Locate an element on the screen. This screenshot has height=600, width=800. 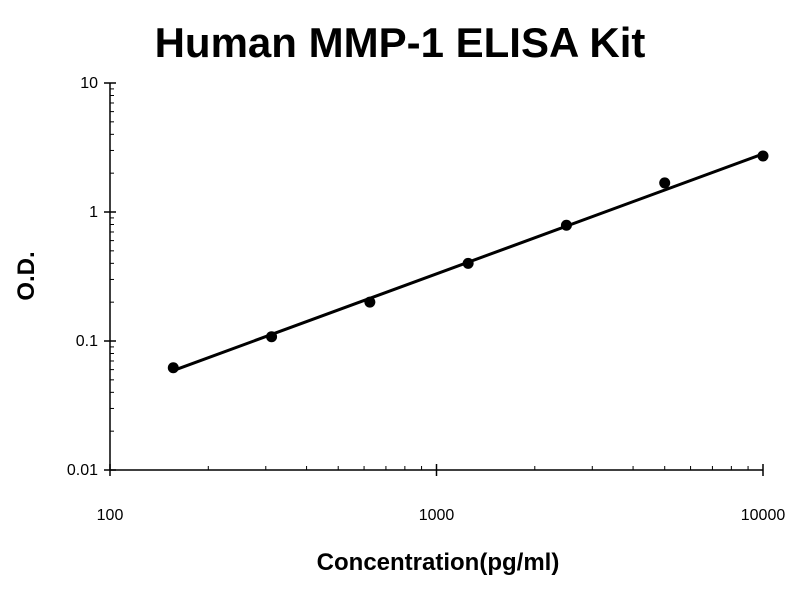
x-axis-ticks: 100 1000 10000 is located at coordinates (441, 494).